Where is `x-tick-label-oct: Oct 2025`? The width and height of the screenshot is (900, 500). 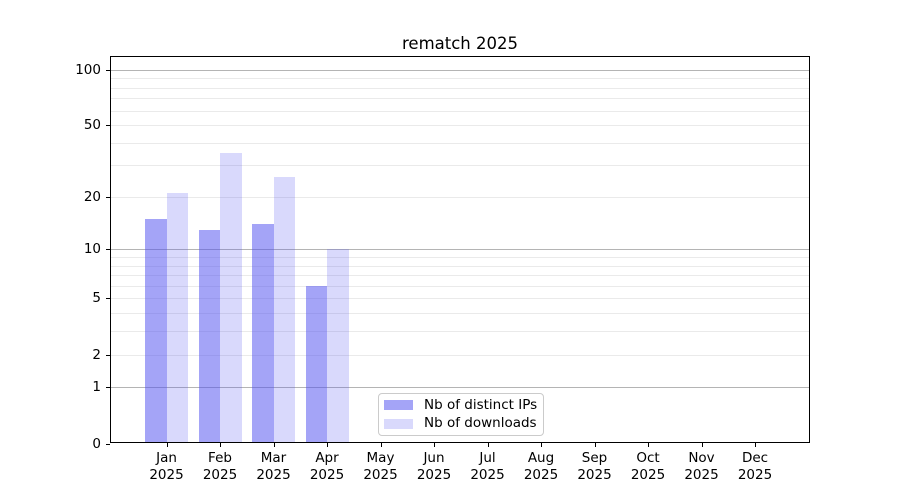
x-tick-label-oct: Oct 2025 is located at coordinates (648, 466).